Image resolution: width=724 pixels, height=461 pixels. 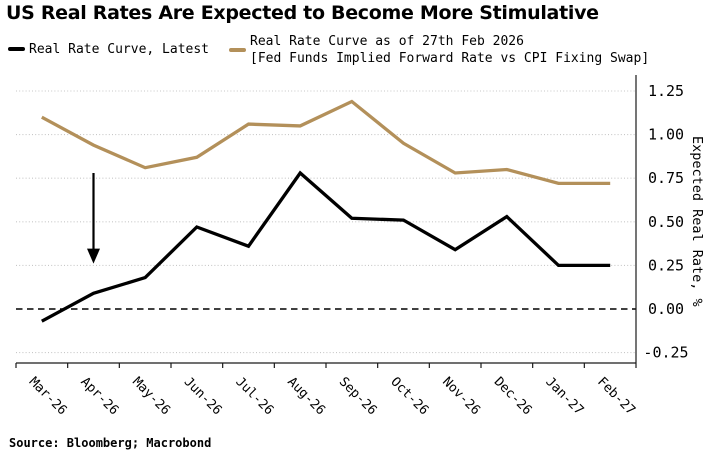 I want to click on y-tick-label: 0.25, so click(x=666, y=265).